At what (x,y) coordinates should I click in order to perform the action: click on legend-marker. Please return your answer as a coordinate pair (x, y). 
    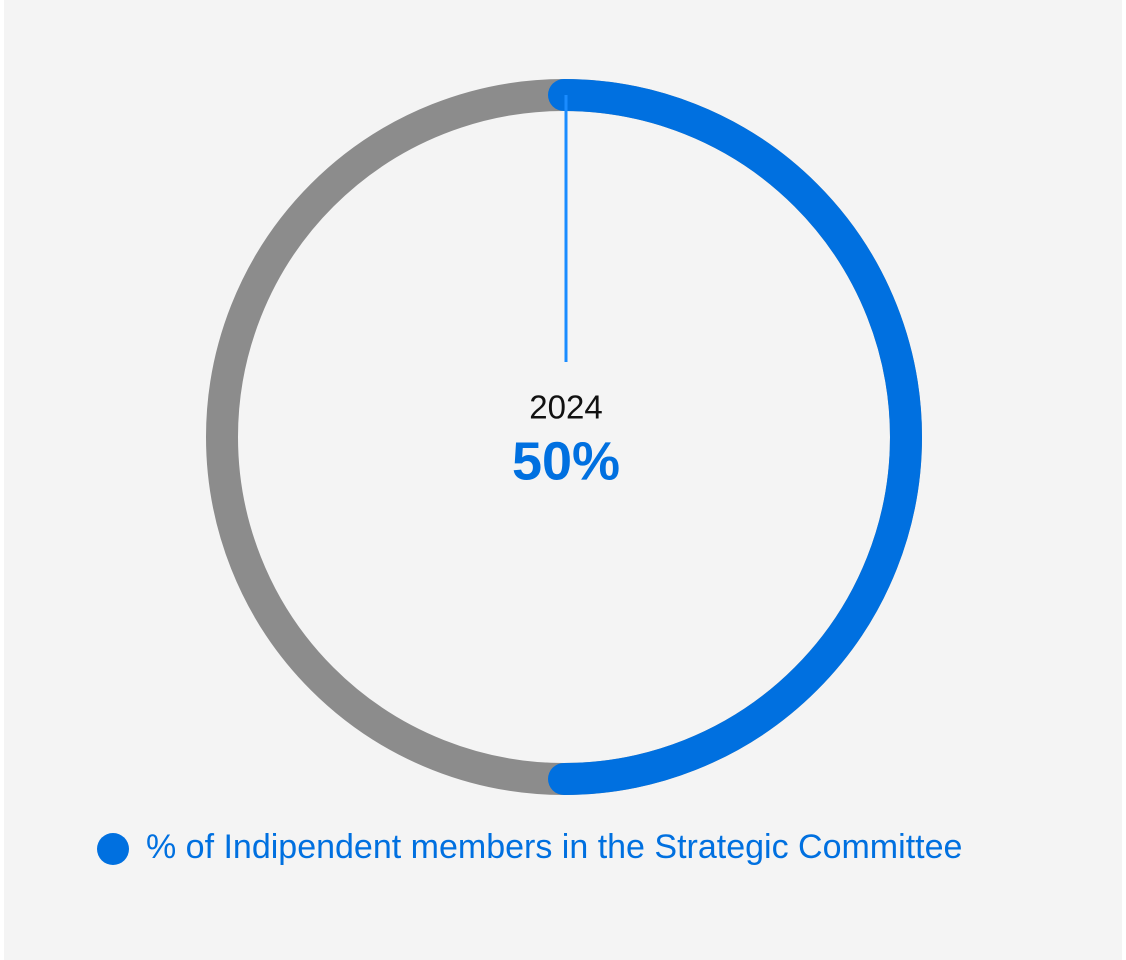
    Looking at the image, I should click on (113, 849).